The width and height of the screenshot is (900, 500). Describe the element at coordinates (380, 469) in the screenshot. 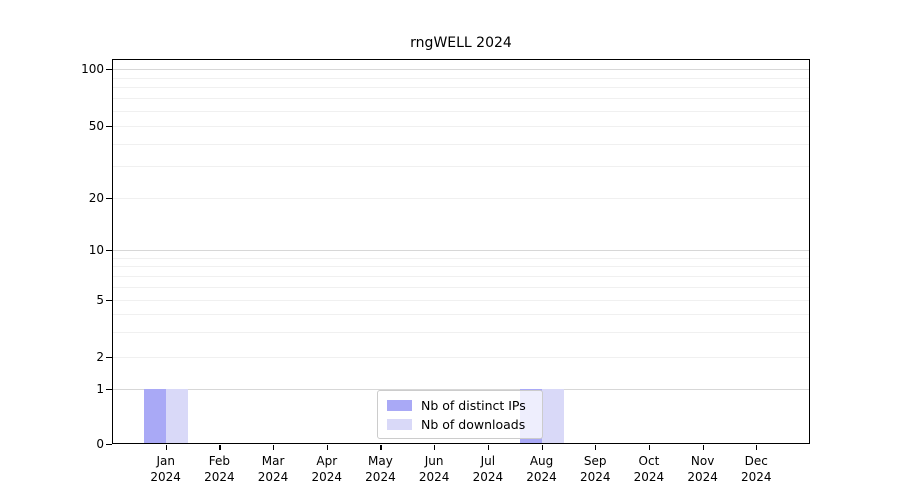

I see `x-tick-label: May 2024` at that location.